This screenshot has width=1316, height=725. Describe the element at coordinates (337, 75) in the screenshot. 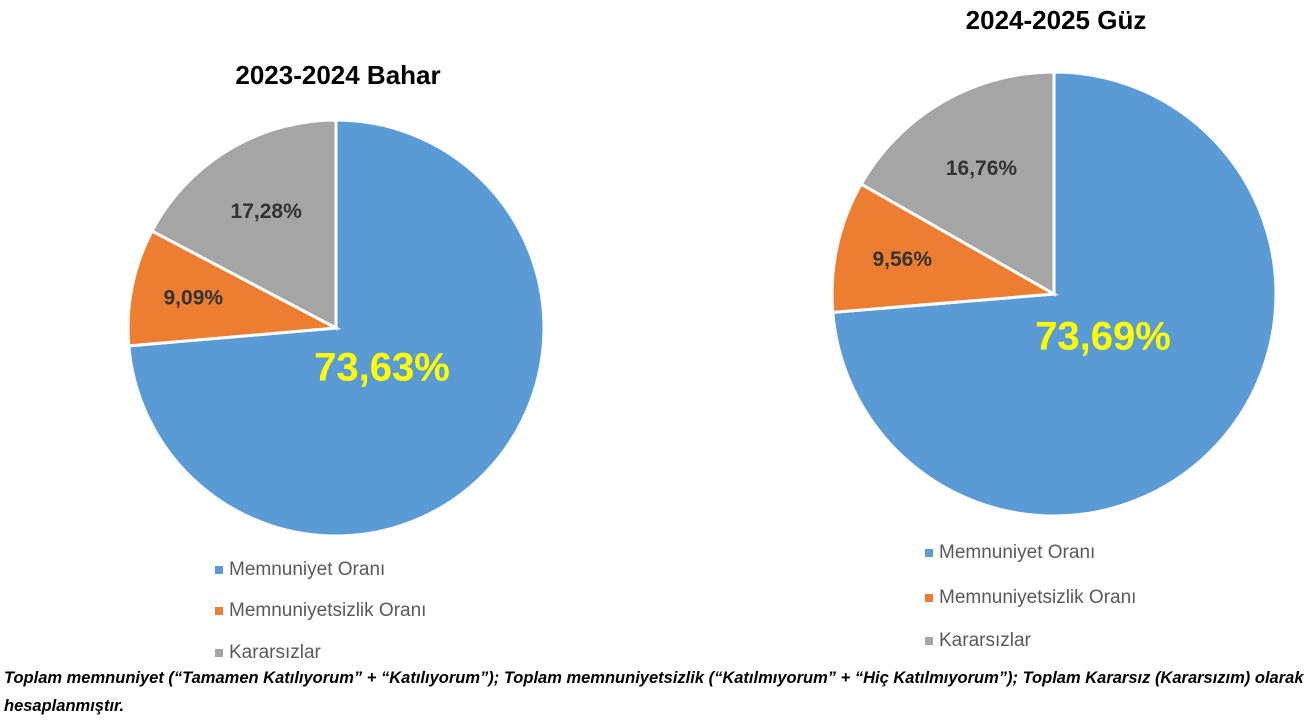

I see `chart-title: 2023-2024 Bahar` at that location.